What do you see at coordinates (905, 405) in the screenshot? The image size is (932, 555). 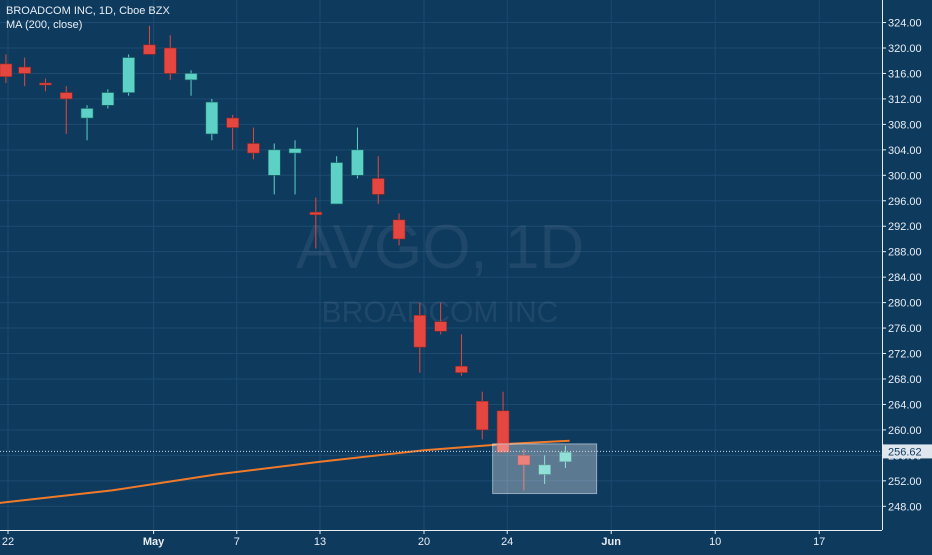 I see `price-tick-label: 264.00` at bounding box center [905, 405].